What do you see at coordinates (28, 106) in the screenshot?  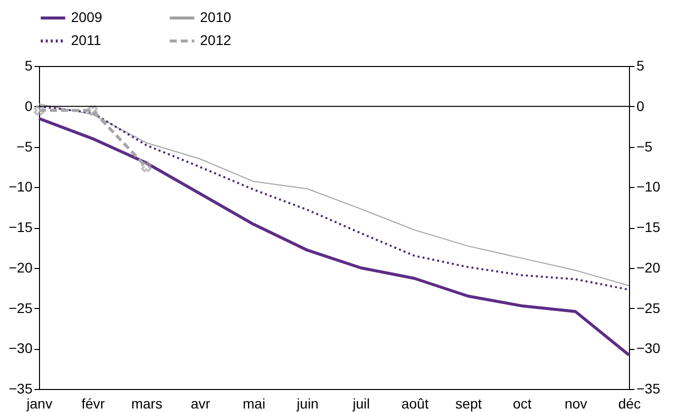 I see `y-tick-label: 0` at bounding box center [28, 106].